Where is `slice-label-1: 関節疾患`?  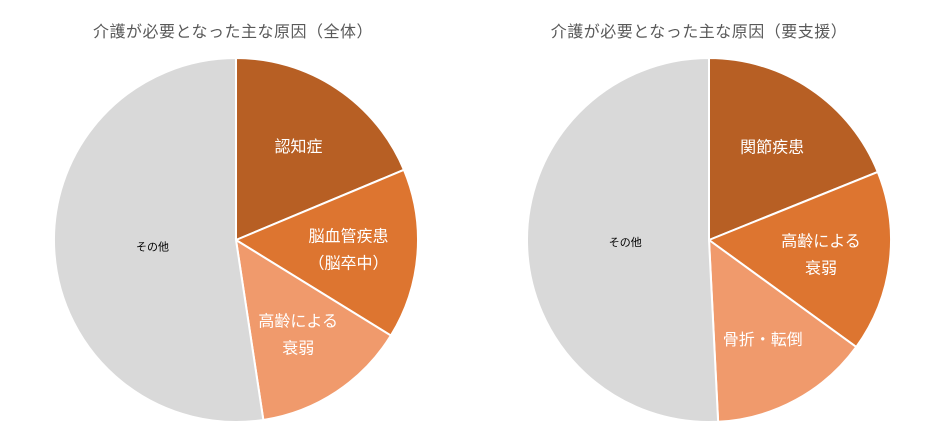
slice-label-1: 関節疾患 is located at coordinates (772, 147).